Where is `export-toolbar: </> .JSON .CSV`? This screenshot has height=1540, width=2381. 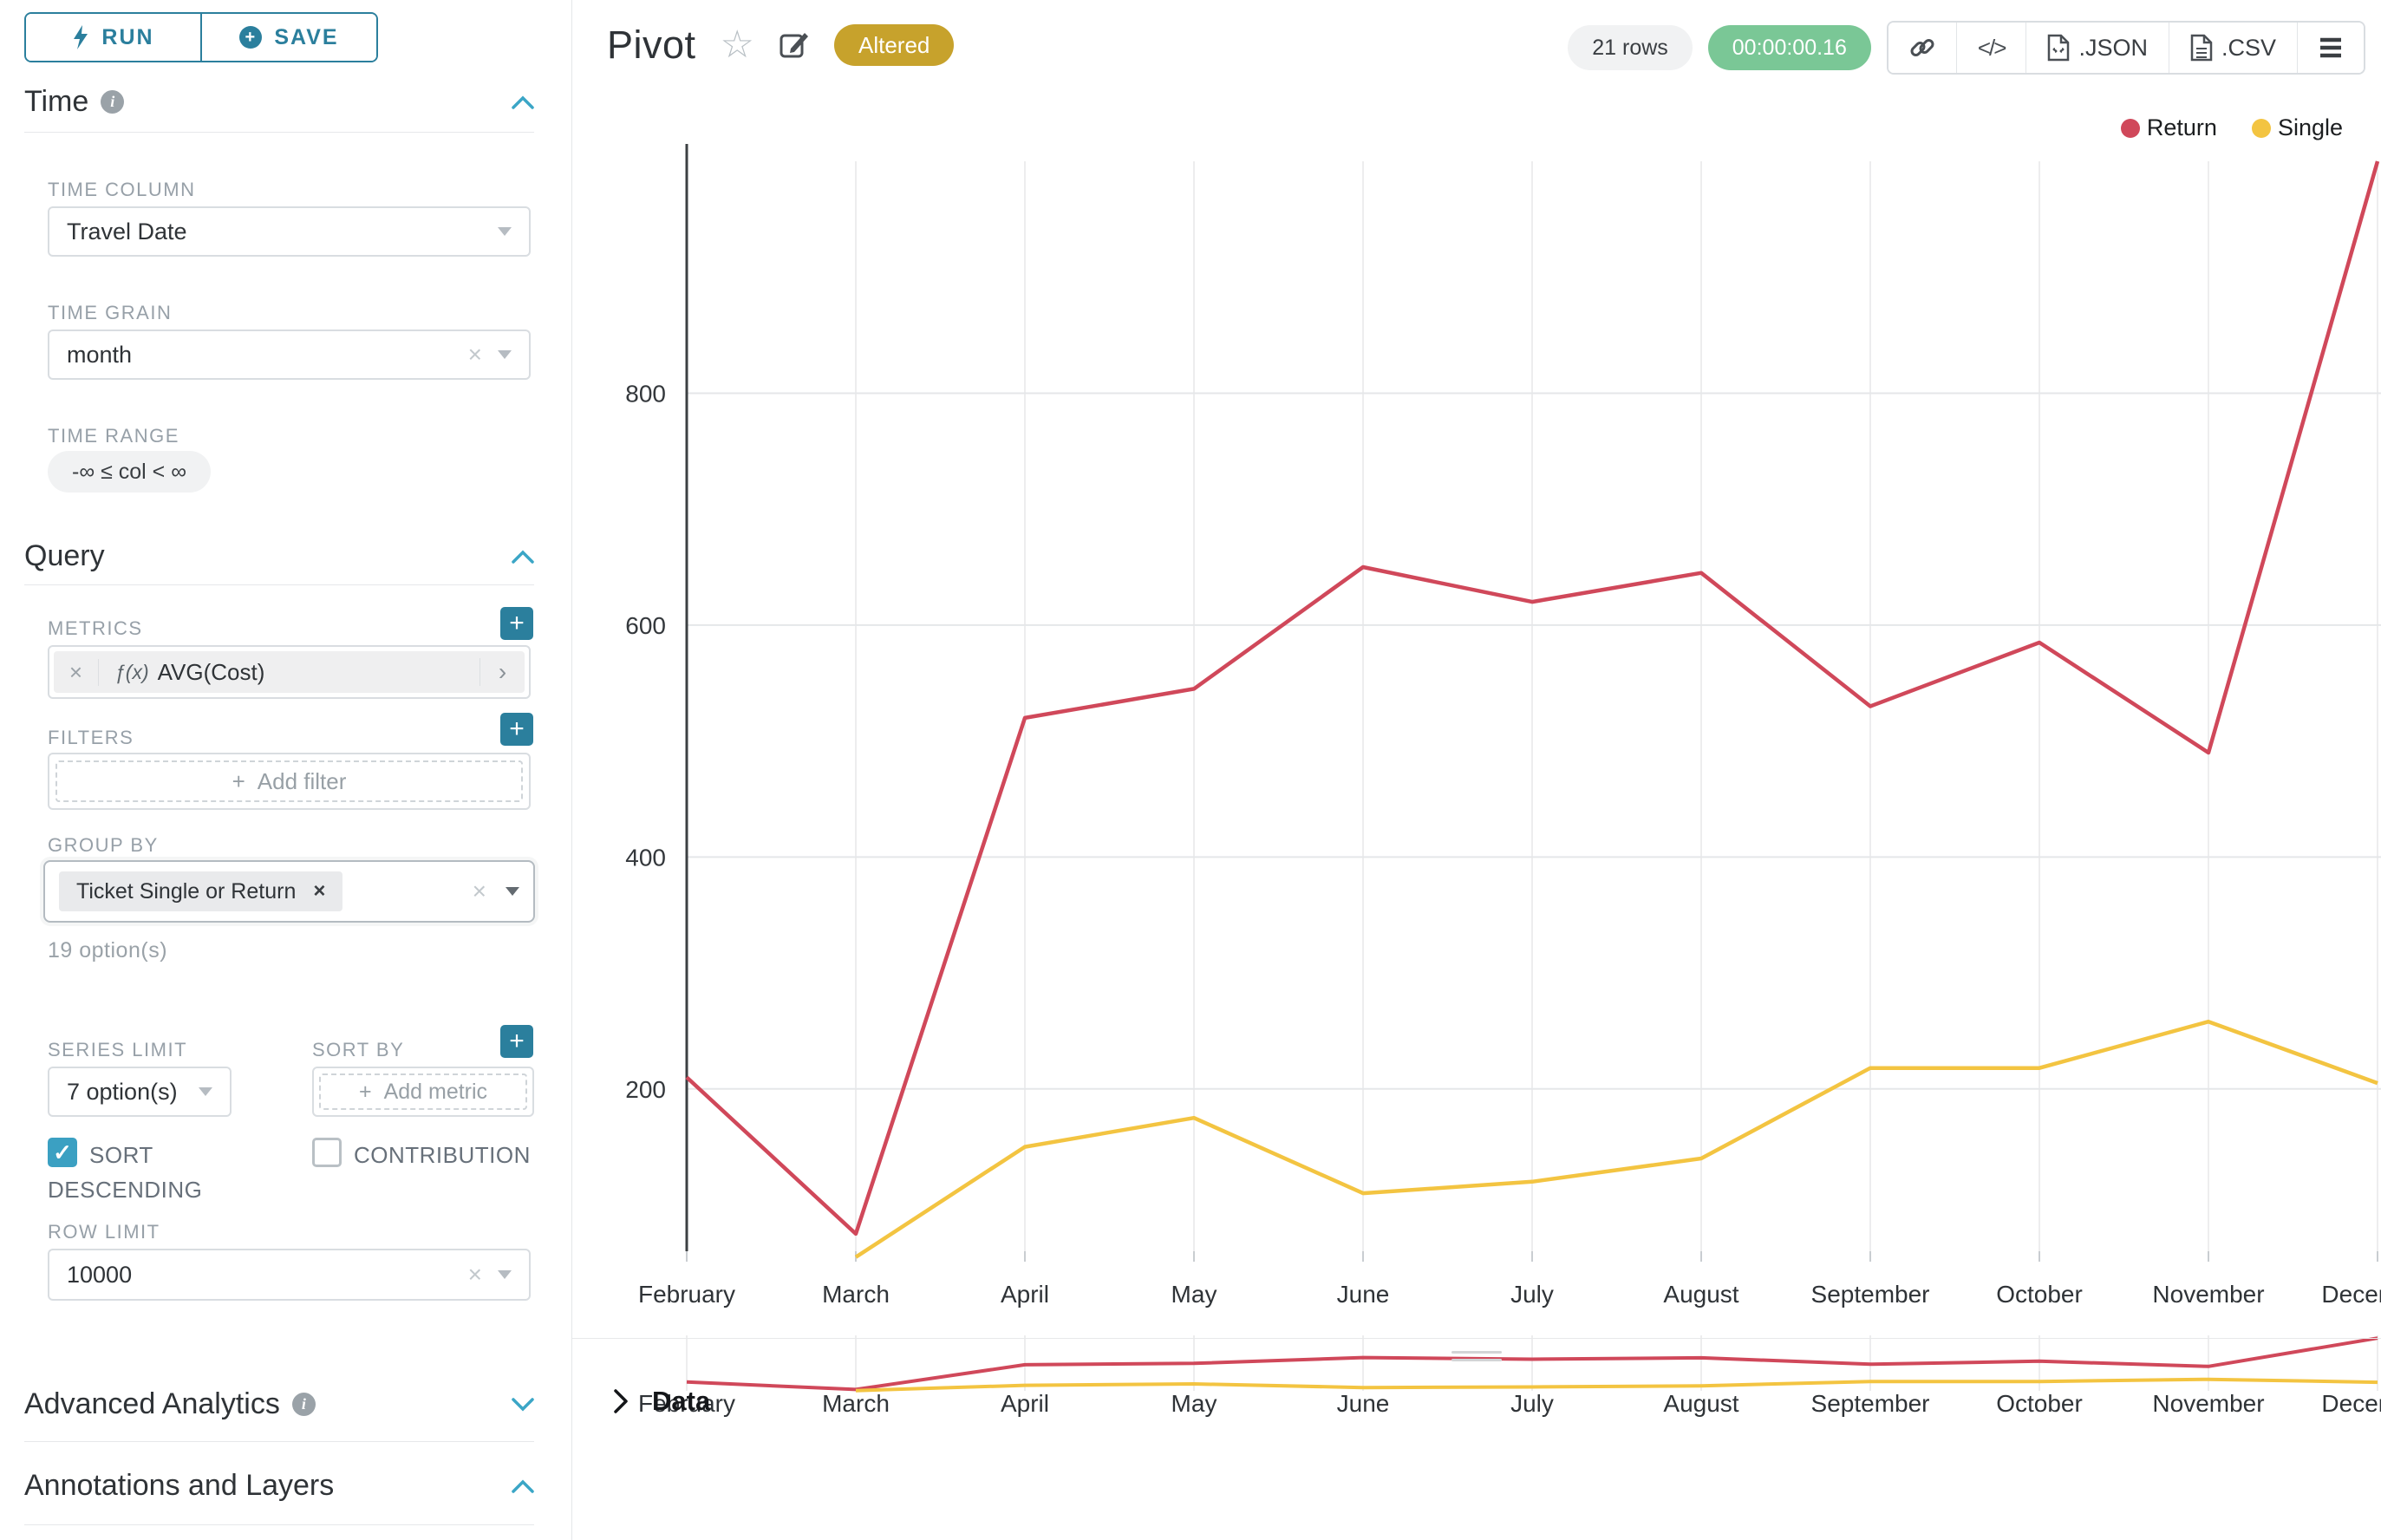
export-toolbar: </> .JSON .CSV is located at coordinates (2126, 48).